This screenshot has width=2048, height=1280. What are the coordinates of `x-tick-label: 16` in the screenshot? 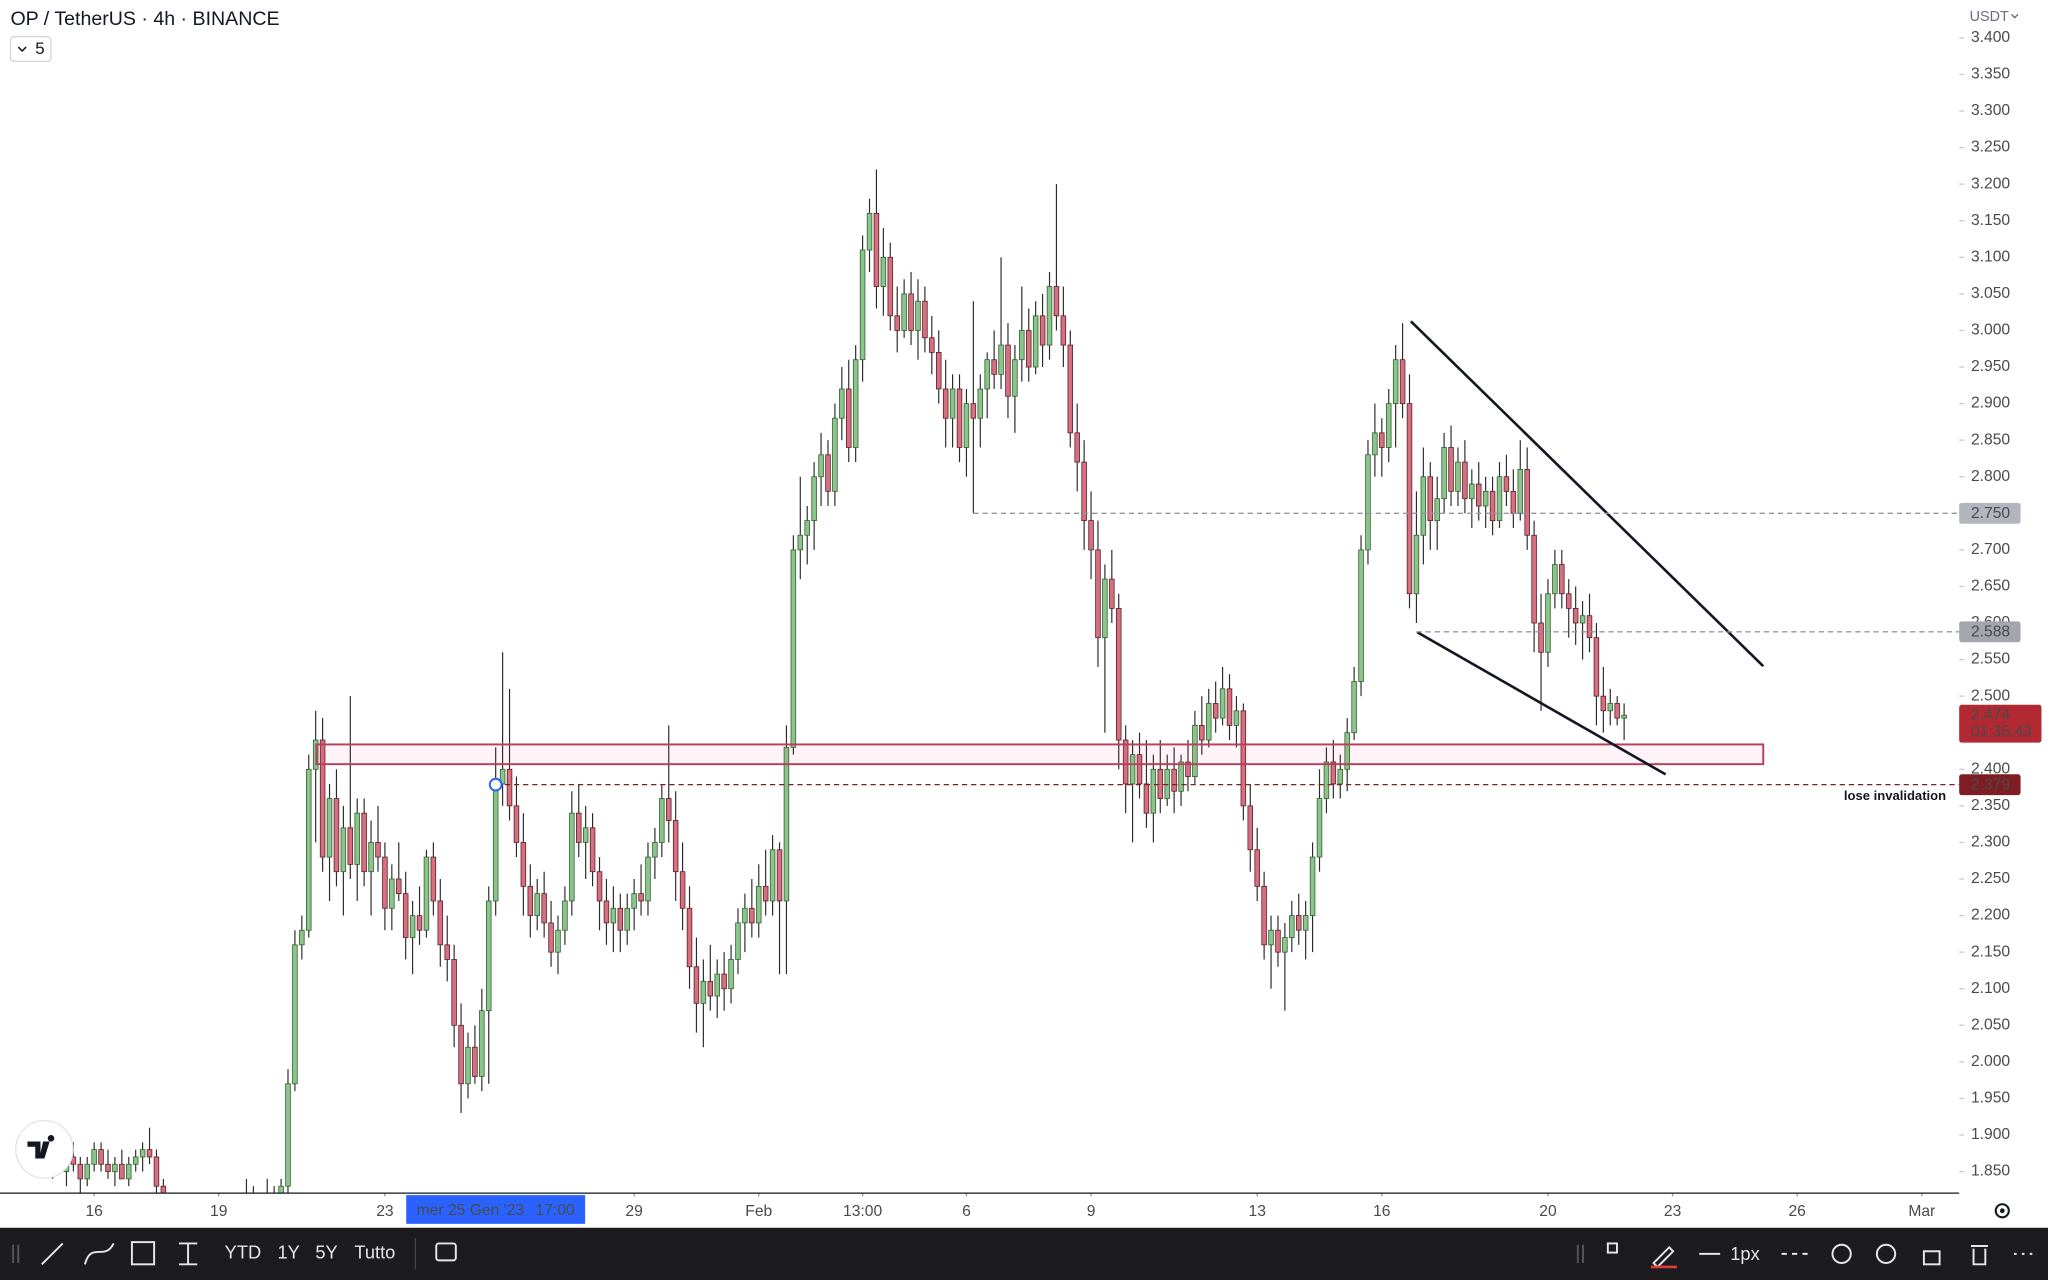 It's located at (1382, 1211).